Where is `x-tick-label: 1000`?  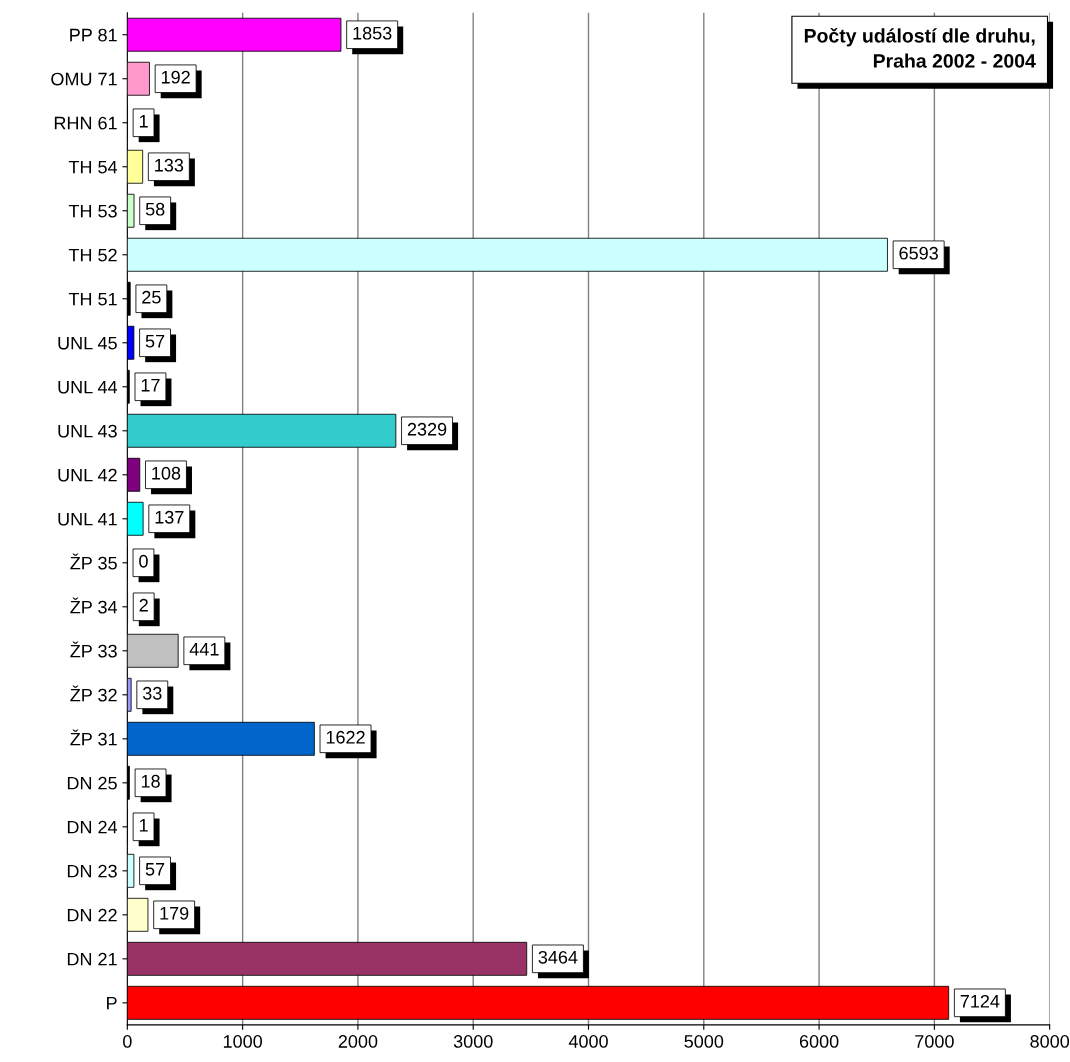
x-tick-label: 1000 is located at coordinates (242, 1041).